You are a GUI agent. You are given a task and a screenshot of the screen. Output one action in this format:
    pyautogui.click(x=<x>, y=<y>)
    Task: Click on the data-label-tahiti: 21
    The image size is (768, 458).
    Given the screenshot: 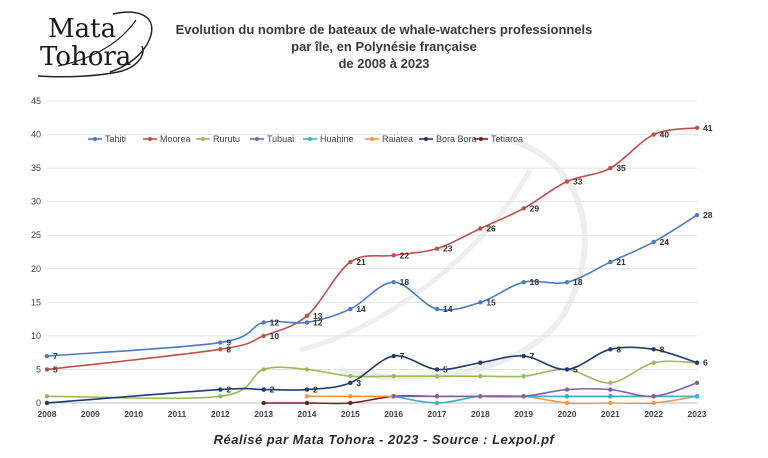 What is the action you would take?
    pyautogui.click(x=621, y=262)
    